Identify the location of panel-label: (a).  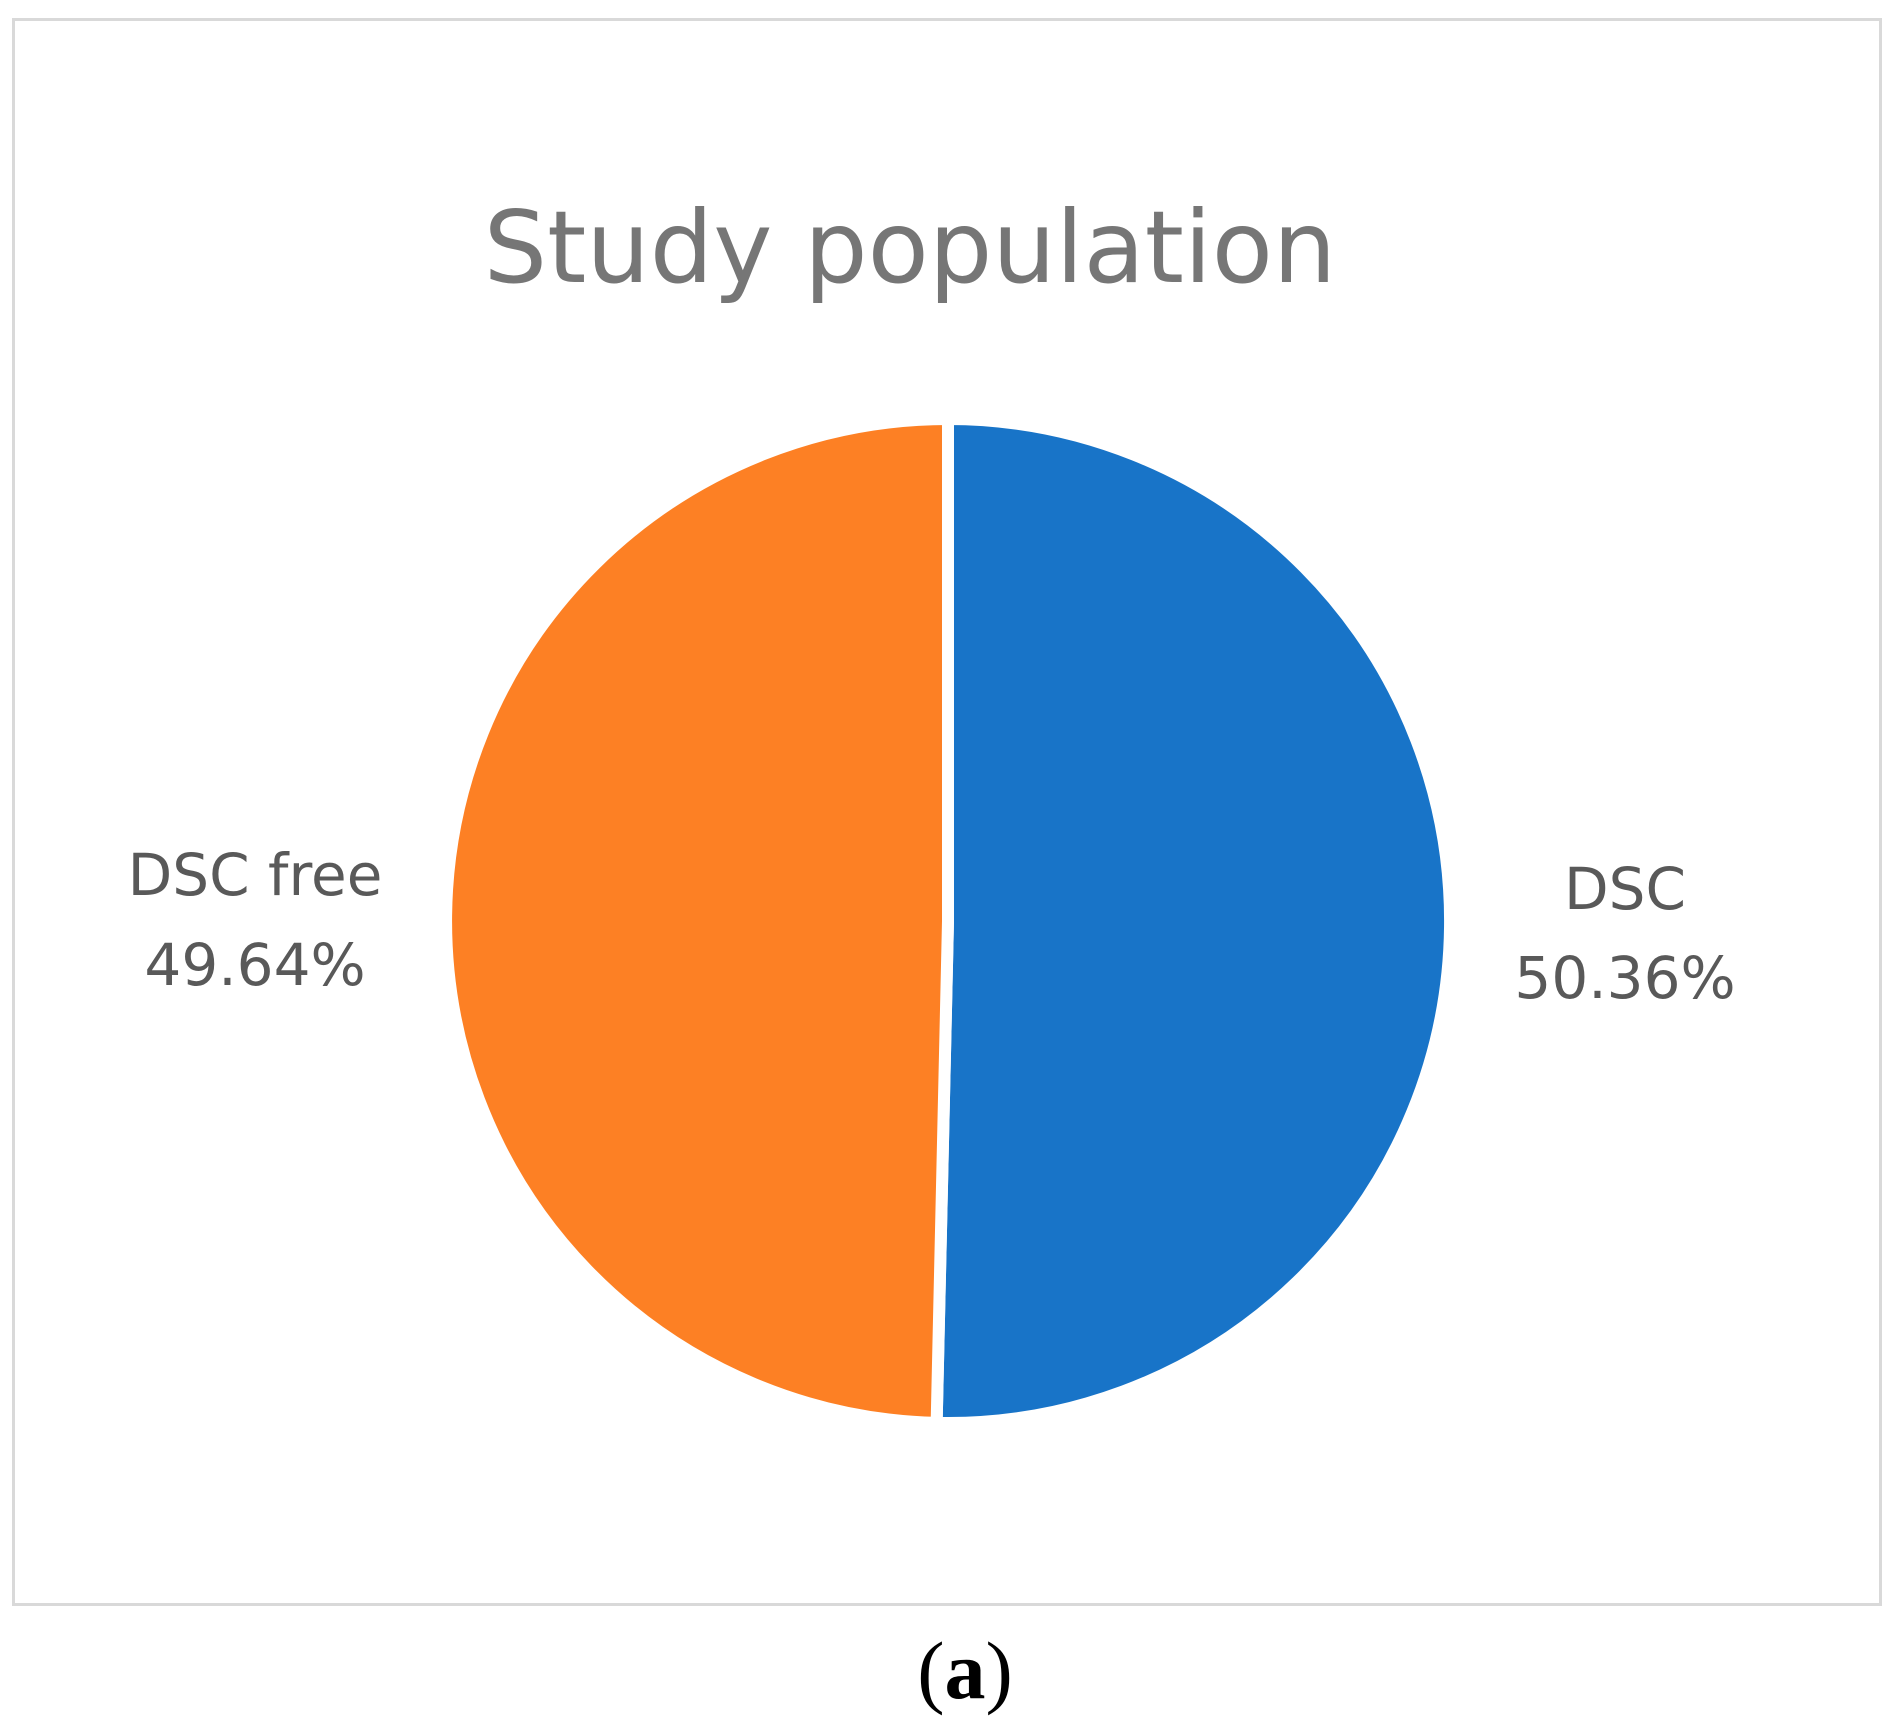
(965, 1670).